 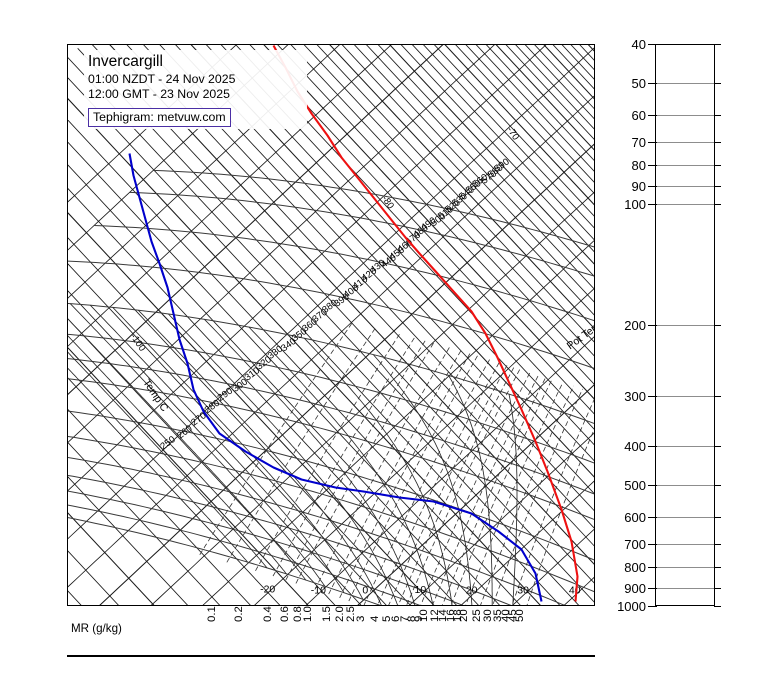 I want to click on pressure-tick-label: 300, so click(x=635, y=396).